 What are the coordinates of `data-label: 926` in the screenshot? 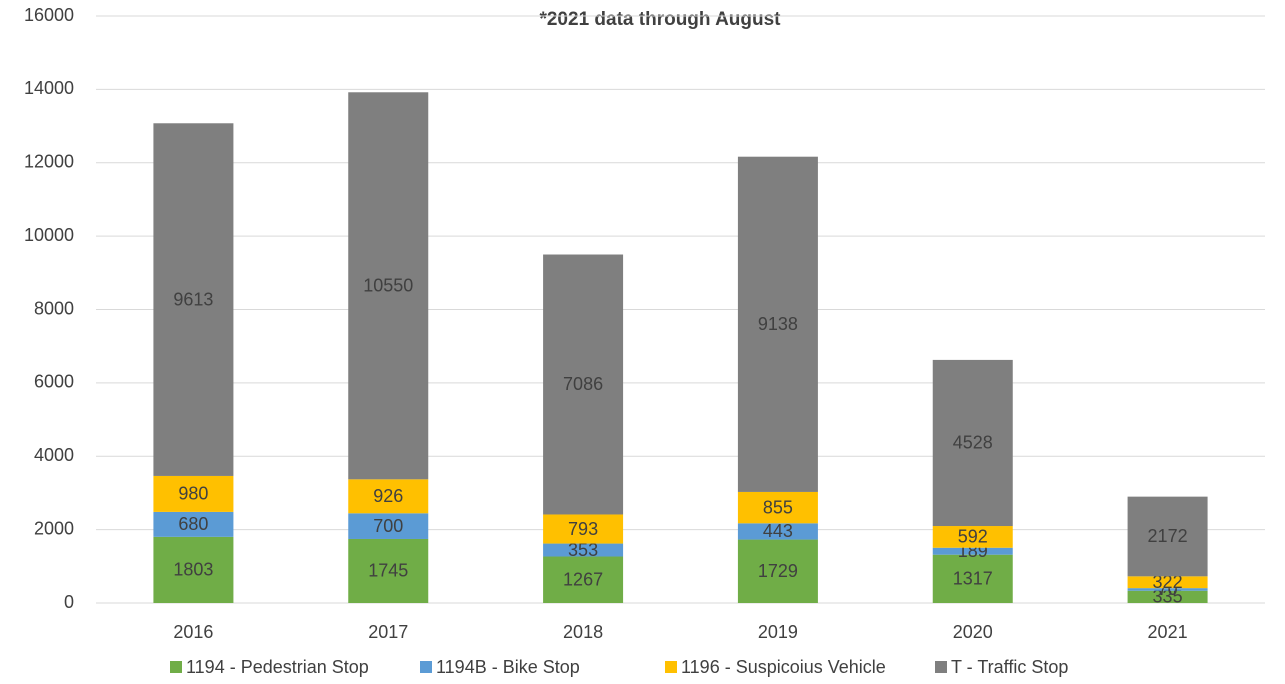 It's located at (388, 496).